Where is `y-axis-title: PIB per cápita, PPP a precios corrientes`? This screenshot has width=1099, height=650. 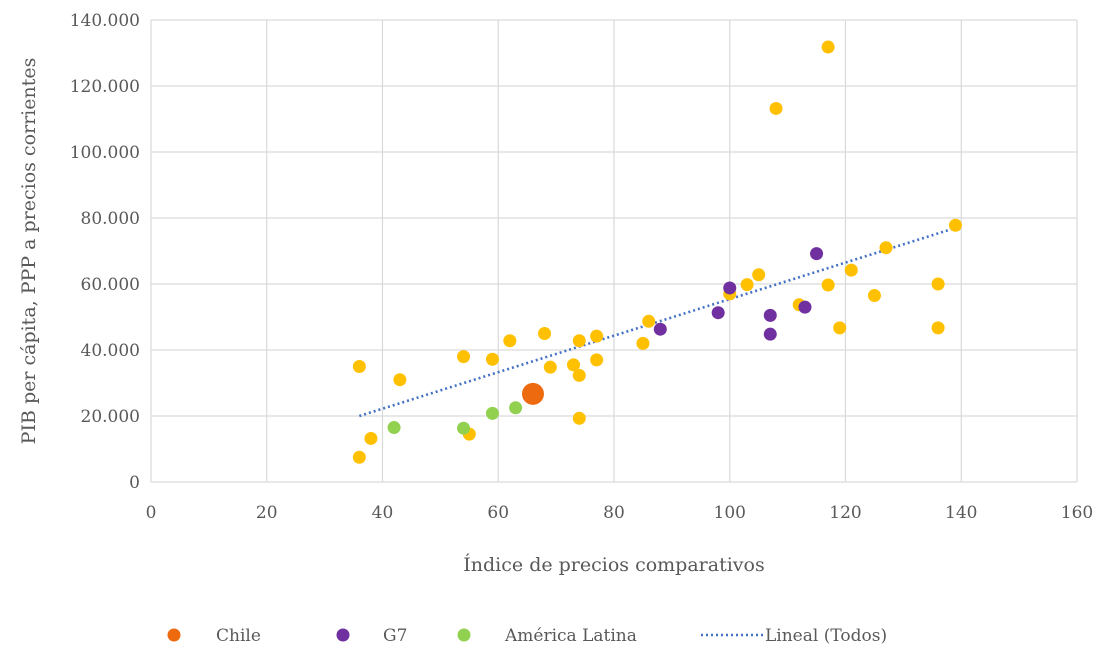 y-axis-title: PIB per cápita, PPP a precios corrientes is located at coordinates (29, 251).